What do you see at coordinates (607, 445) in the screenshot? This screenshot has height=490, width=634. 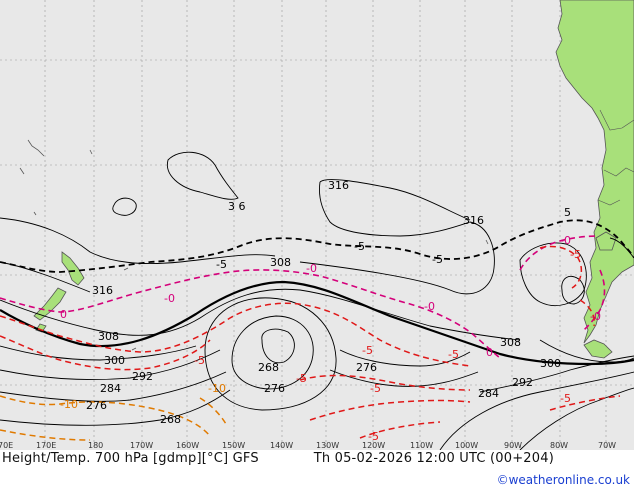 I see `lon-label: 70W` at bounding box center [607, 445].